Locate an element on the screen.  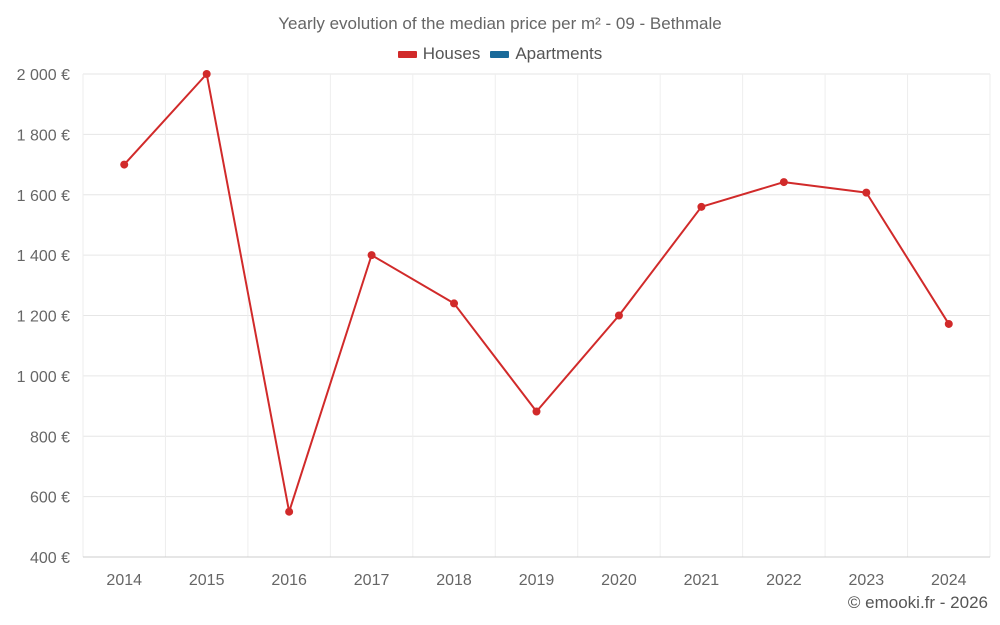
x-tick-label: 2020 is located at coordinates (619, 580).